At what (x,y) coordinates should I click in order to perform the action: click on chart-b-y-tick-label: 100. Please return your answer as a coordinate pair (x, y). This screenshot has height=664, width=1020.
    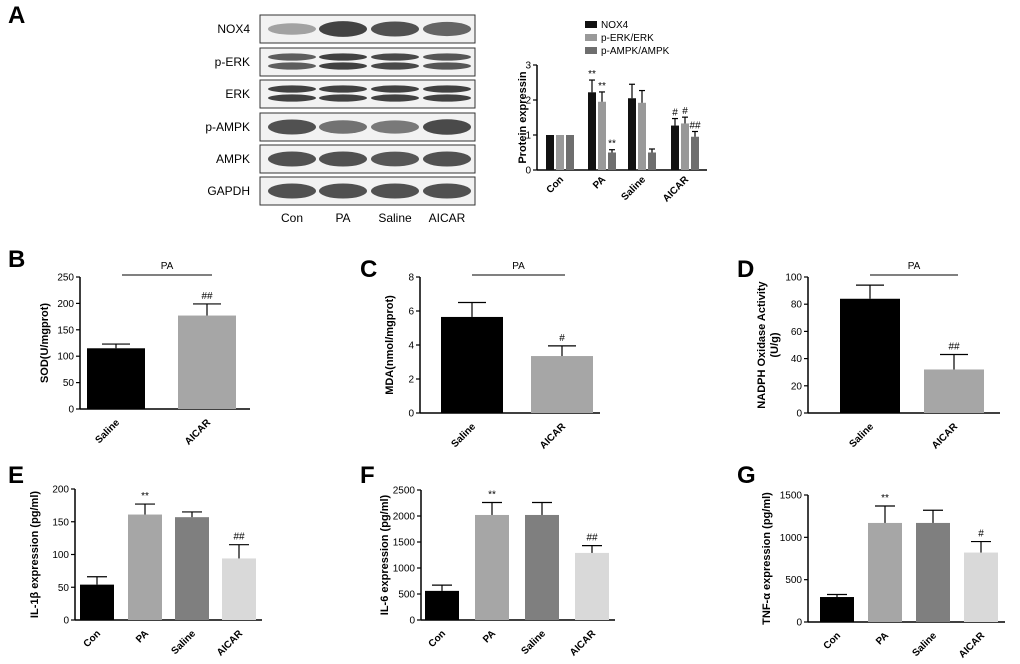
    Looking at the image, I should click on (65, 357).